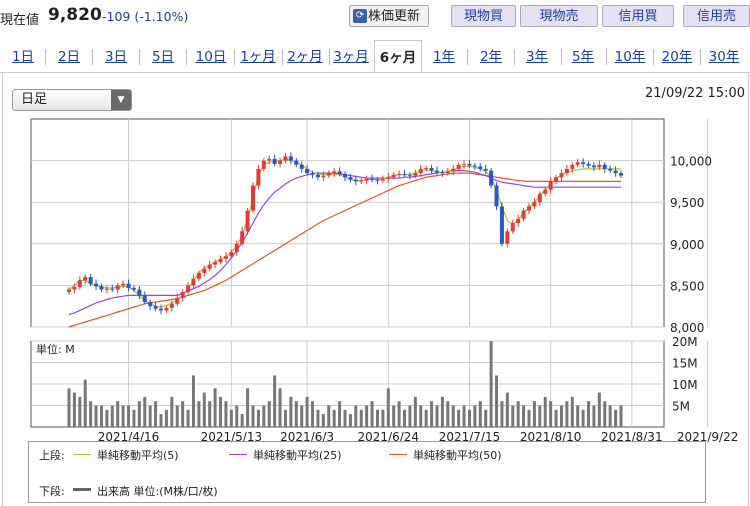 The height and width of the screenshot is (506, 750). What do you see at coordinates (72, 100) in the screenshot?
I see `period-select: 日足 ▼` at bounding box center [72, 100].